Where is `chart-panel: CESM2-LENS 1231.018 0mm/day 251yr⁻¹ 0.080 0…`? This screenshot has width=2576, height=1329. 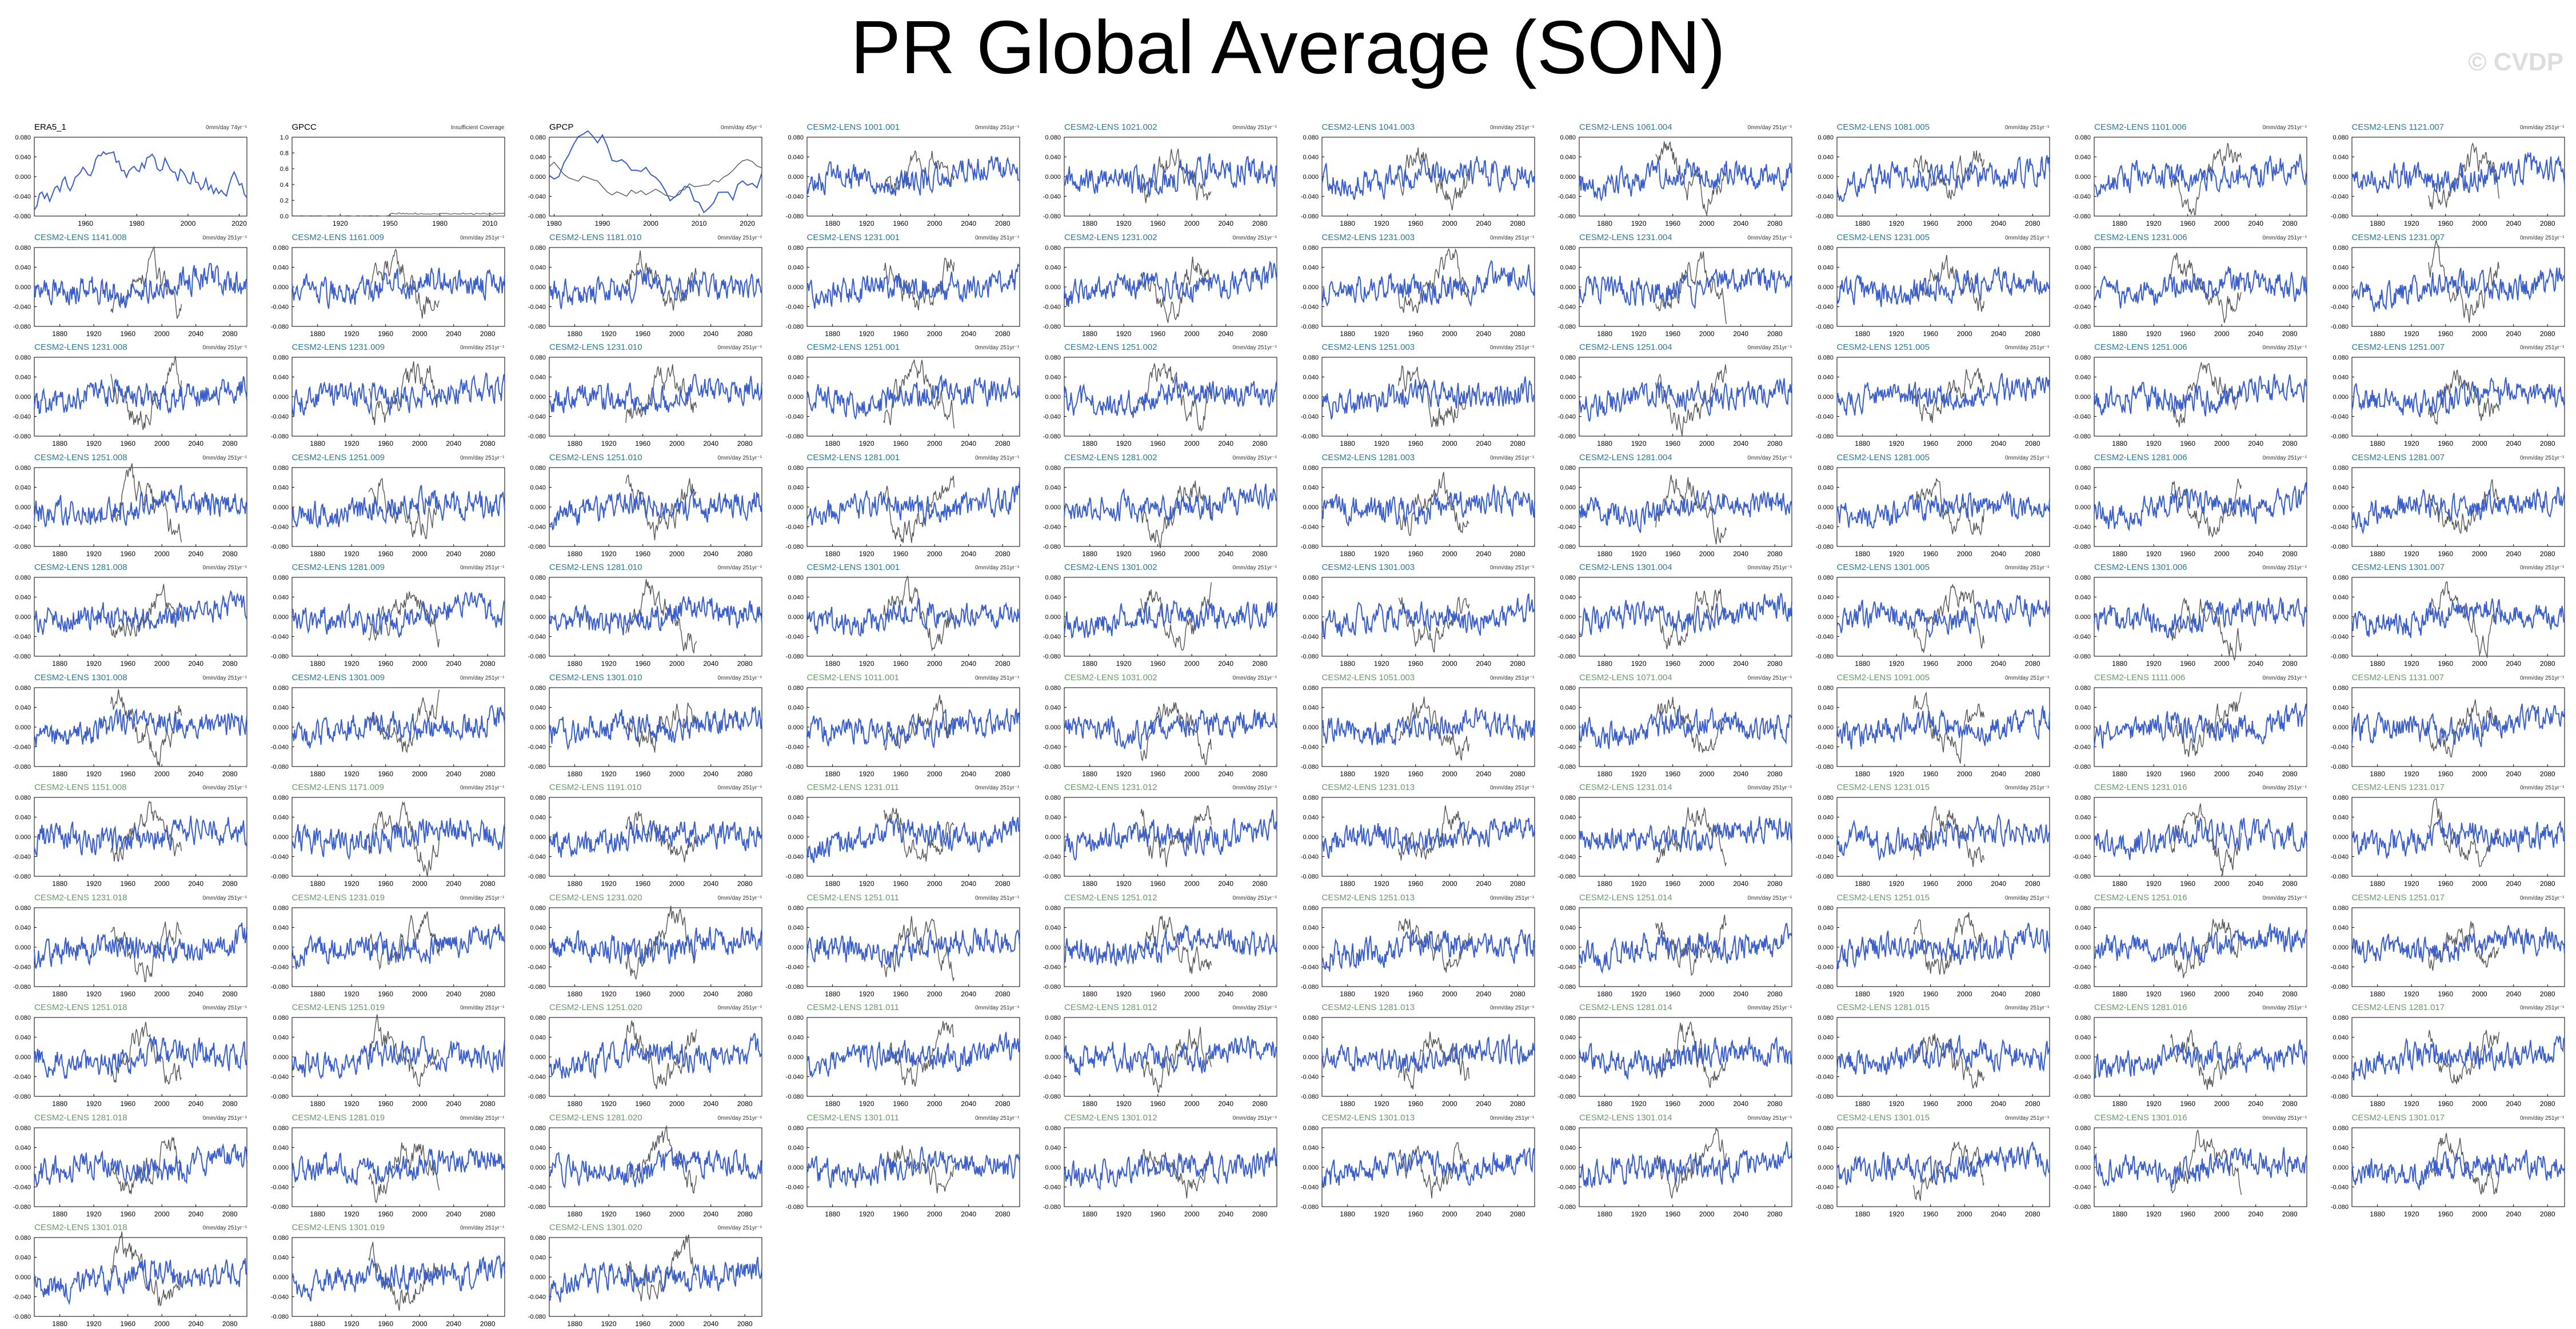 chart-panel: CESM2-LENS 1231.018 0mm/day 251yr⁻¹ 0.080 0… is located at coordinates (130, 945).